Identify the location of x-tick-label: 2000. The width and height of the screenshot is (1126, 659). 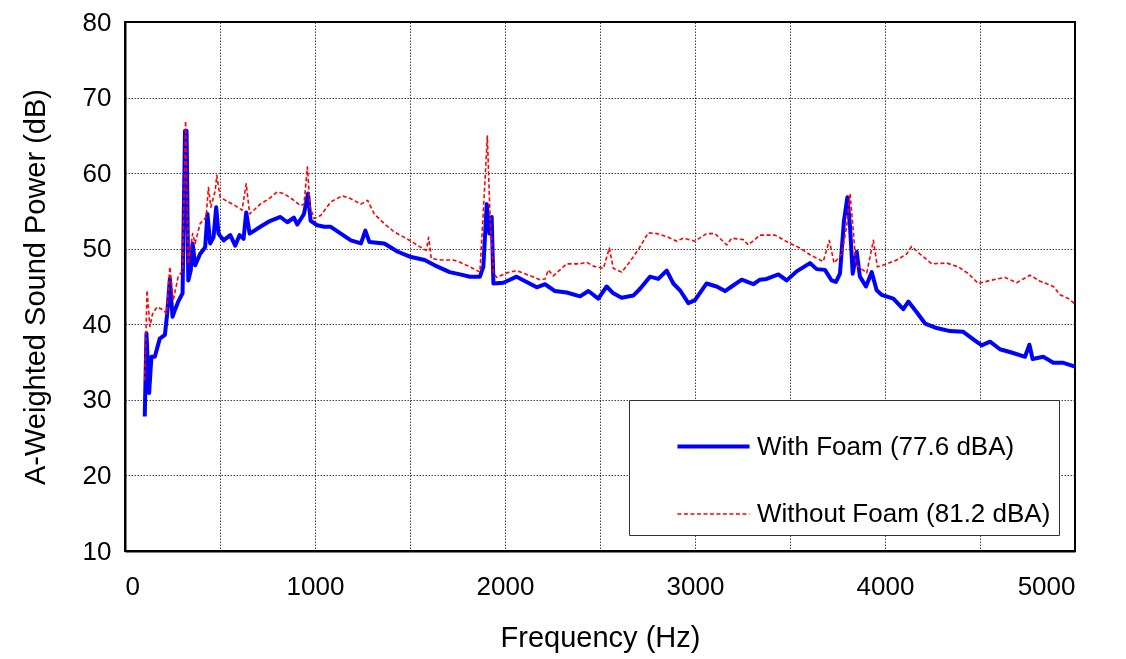
(505, 585).